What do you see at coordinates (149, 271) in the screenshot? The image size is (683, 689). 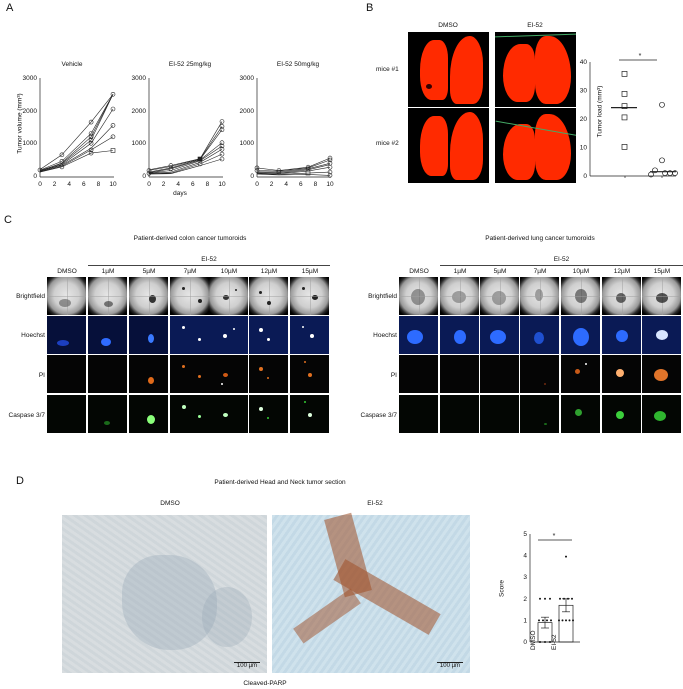 I see `colon-col-5um: 5µM` at bounding box center [149, 271].